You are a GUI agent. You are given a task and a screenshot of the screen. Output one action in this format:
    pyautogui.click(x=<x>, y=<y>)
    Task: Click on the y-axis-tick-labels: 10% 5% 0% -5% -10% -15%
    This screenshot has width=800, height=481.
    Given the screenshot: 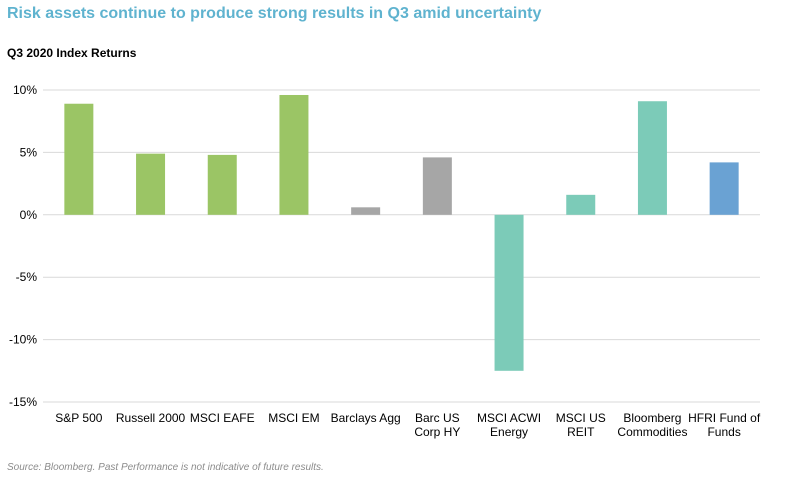 What is the action you would take?
    pyautogui.click(x=23, y=246)
    